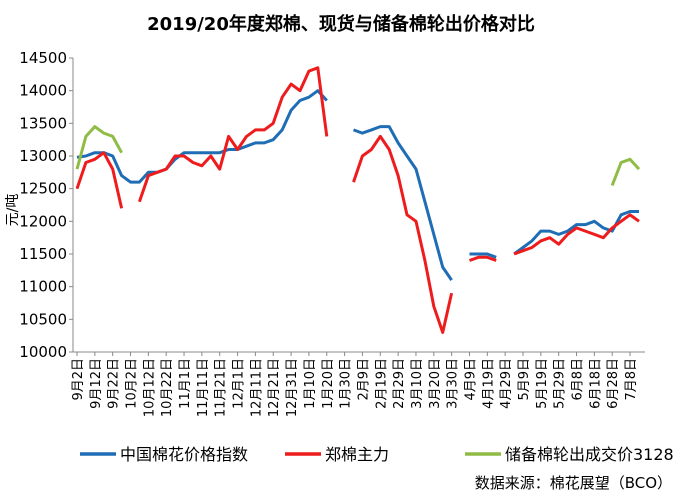 This screenshot has width=683, height=498. Describe the element at coordinates (589, 454) in the screenshot. I see `legend-label: 储备棉轮出成交价3128` at that location.